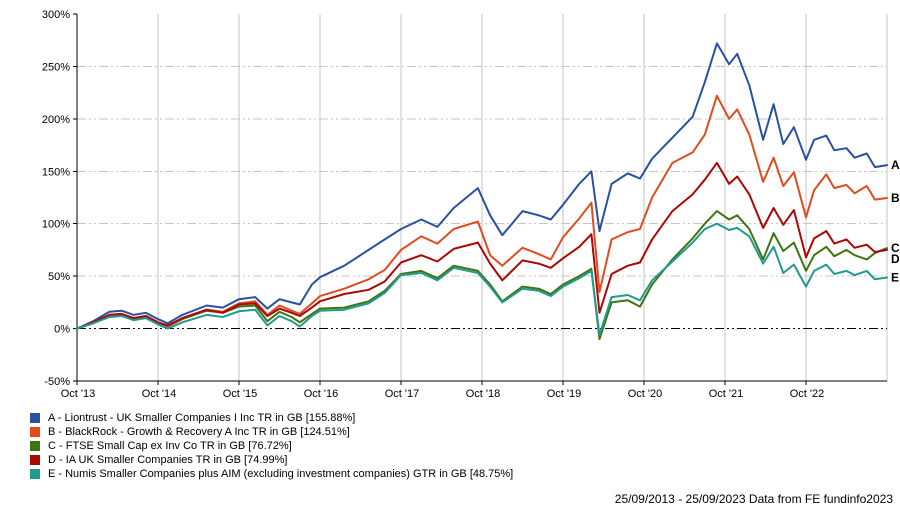  I want to click on x-axis-tick-label: Oct '21, so click(726, 394).